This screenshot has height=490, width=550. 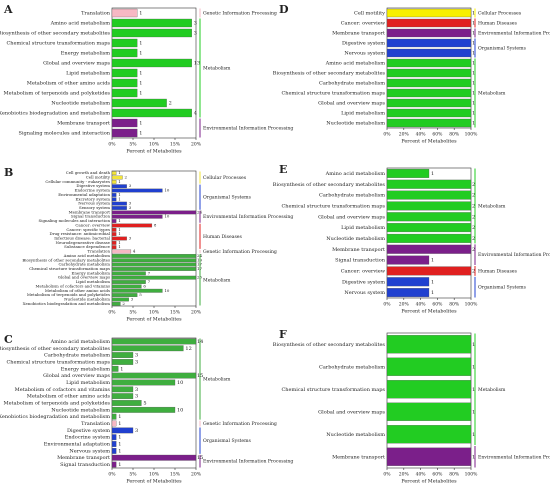 What do you see at coordinates (93, 190) in the screenshot?
I see `category-label: Endocrine system` at bounding box center [93, 190].